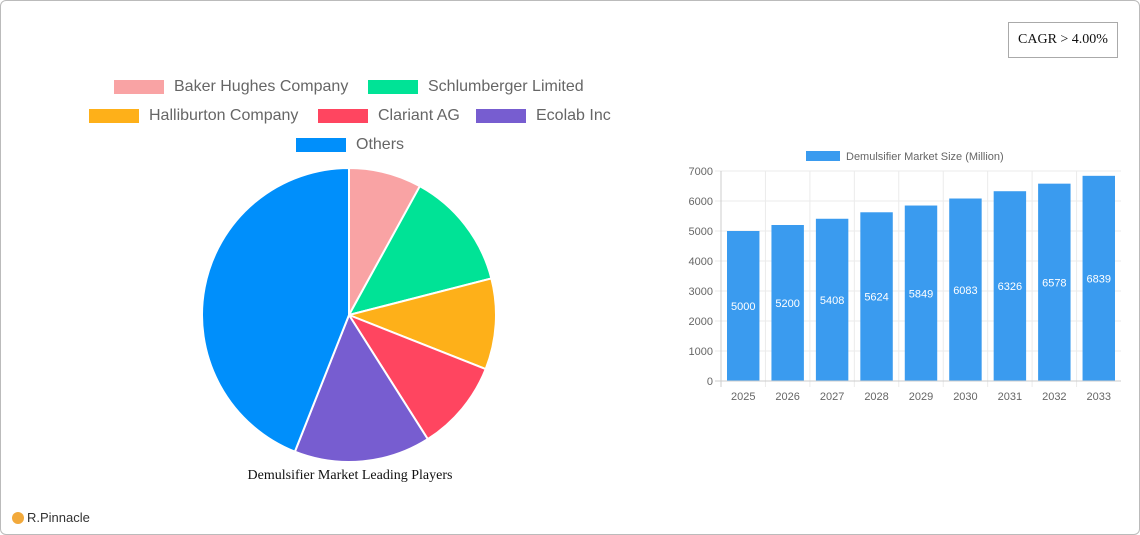 This screenshot has width=1140, height=535. I want to click on x-tick-label: 2030, so click(965, 397).